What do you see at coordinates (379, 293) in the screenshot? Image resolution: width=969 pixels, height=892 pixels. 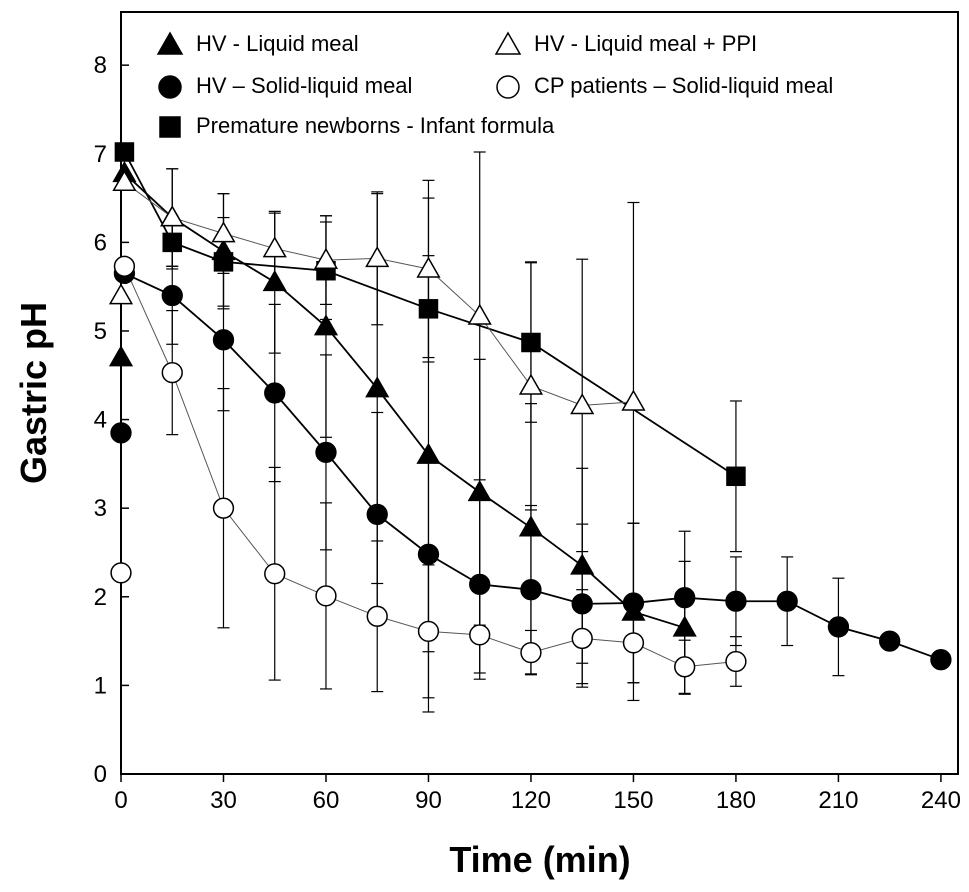 I see `series-line` at bounding box center [379, 293].